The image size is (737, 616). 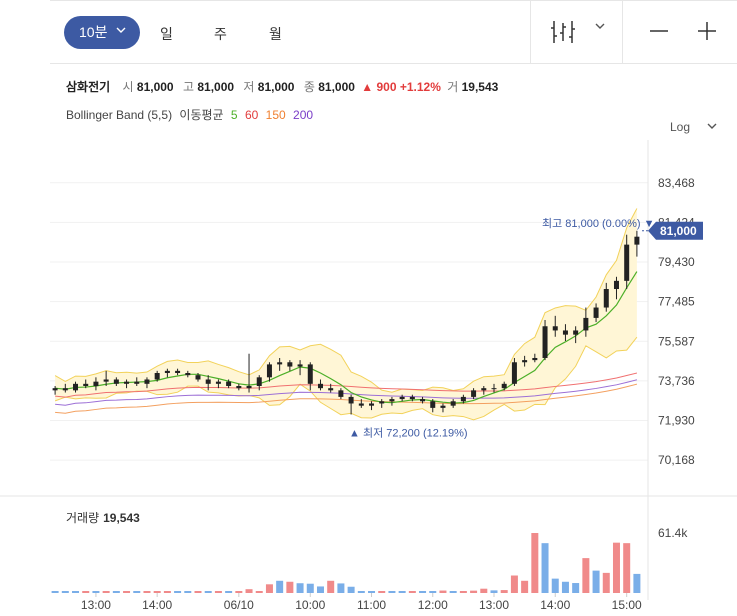 What do you see at coordinates (680, 127) in the screenshot?
I see `scale-label: Log` at bounding box center [680, 127].